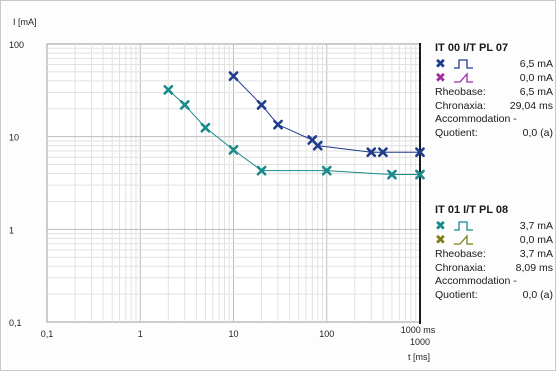 This screenshot has height=371, width=556. I want to click on x-tick-label: 100, so click(326, 334).